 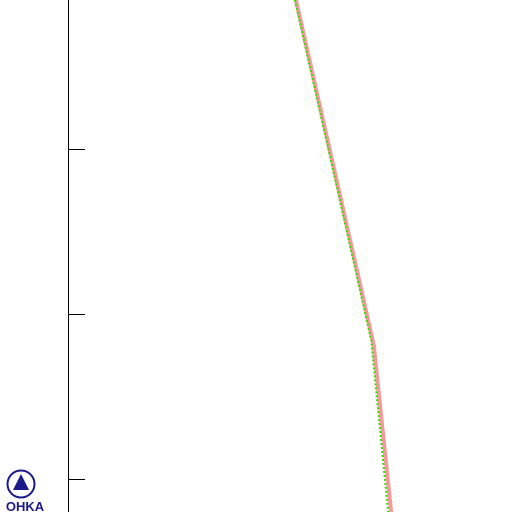 I want to click on logo-circle, so click(x=21, y=484).